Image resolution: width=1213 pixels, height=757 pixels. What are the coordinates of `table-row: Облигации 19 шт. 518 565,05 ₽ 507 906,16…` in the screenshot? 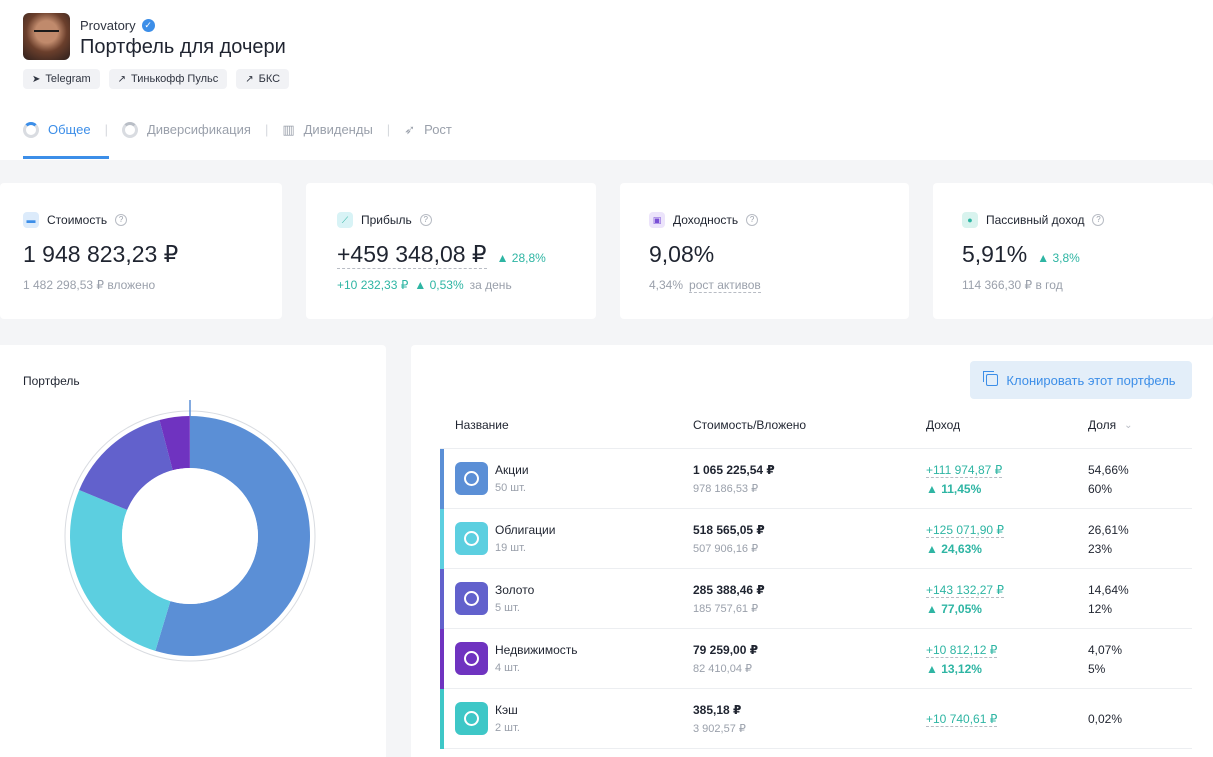 It's located at (816, 539).